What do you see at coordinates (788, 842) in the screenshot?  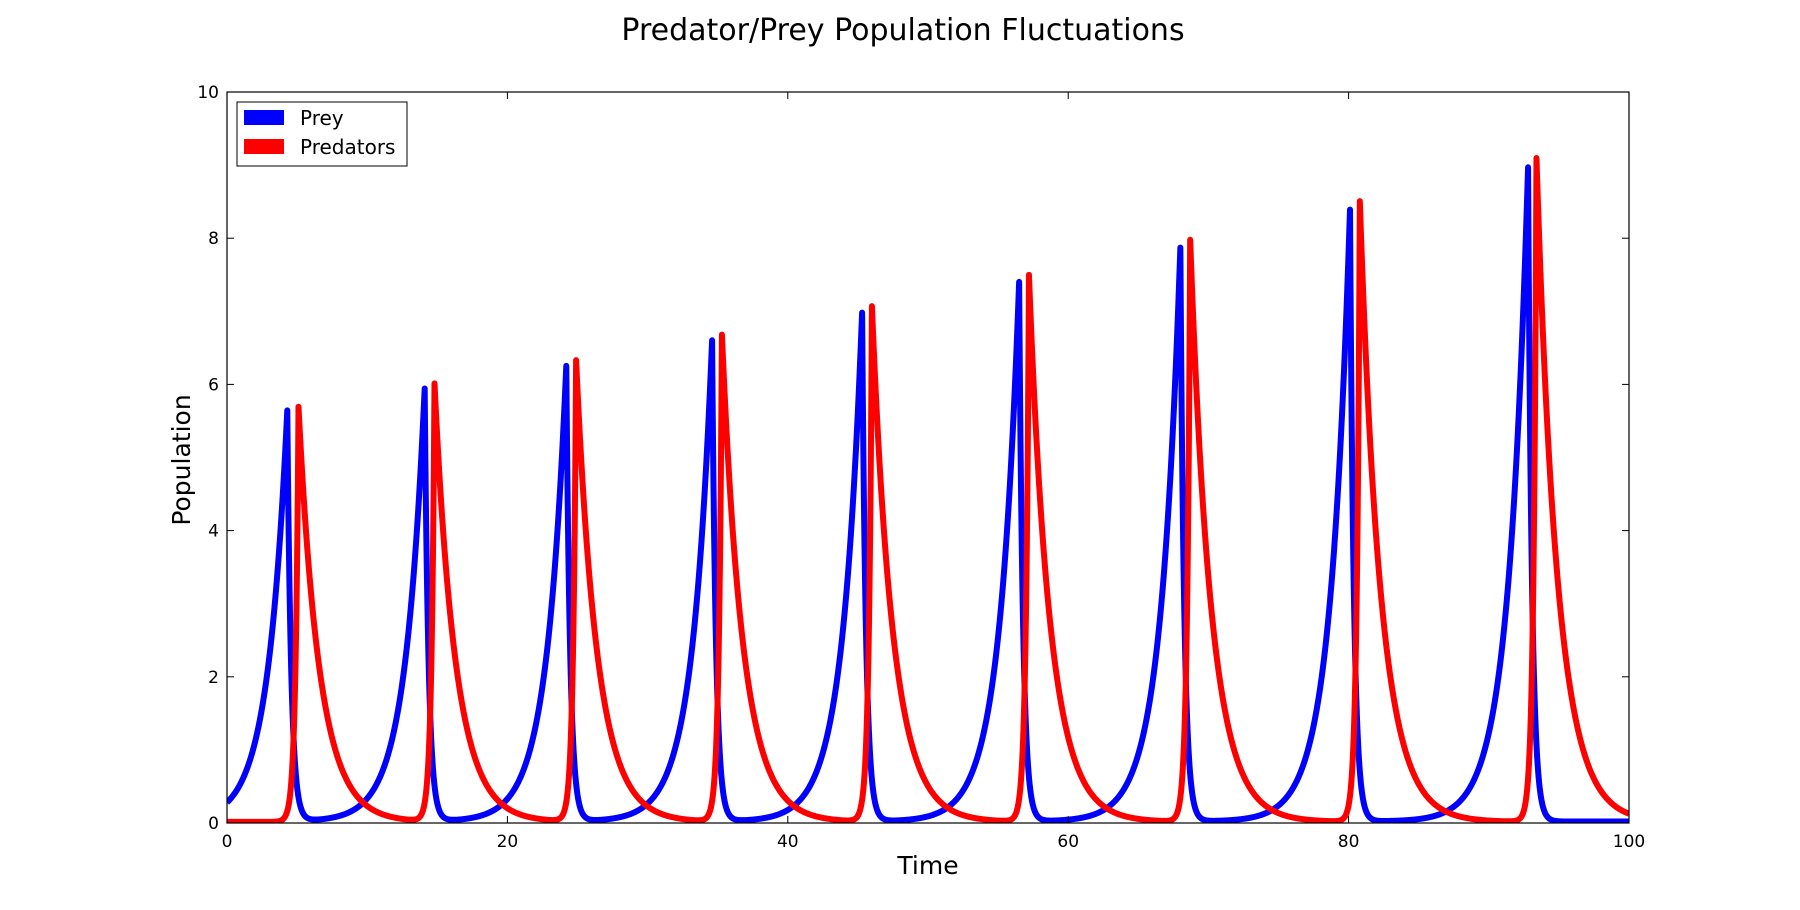 I see `x-tick-label: 40` at bounding box center [788, 842].